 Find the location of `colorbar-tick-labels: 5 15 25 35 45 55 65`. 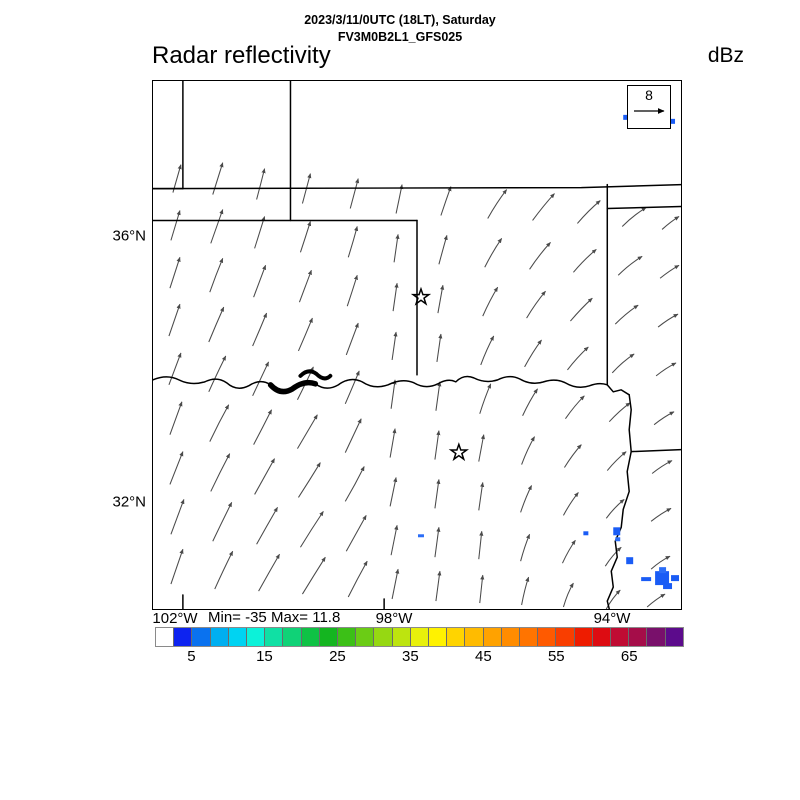

colorbar-tick-labels: 5 15 25 35 45 55 65 is located at coordinates (419, 658).